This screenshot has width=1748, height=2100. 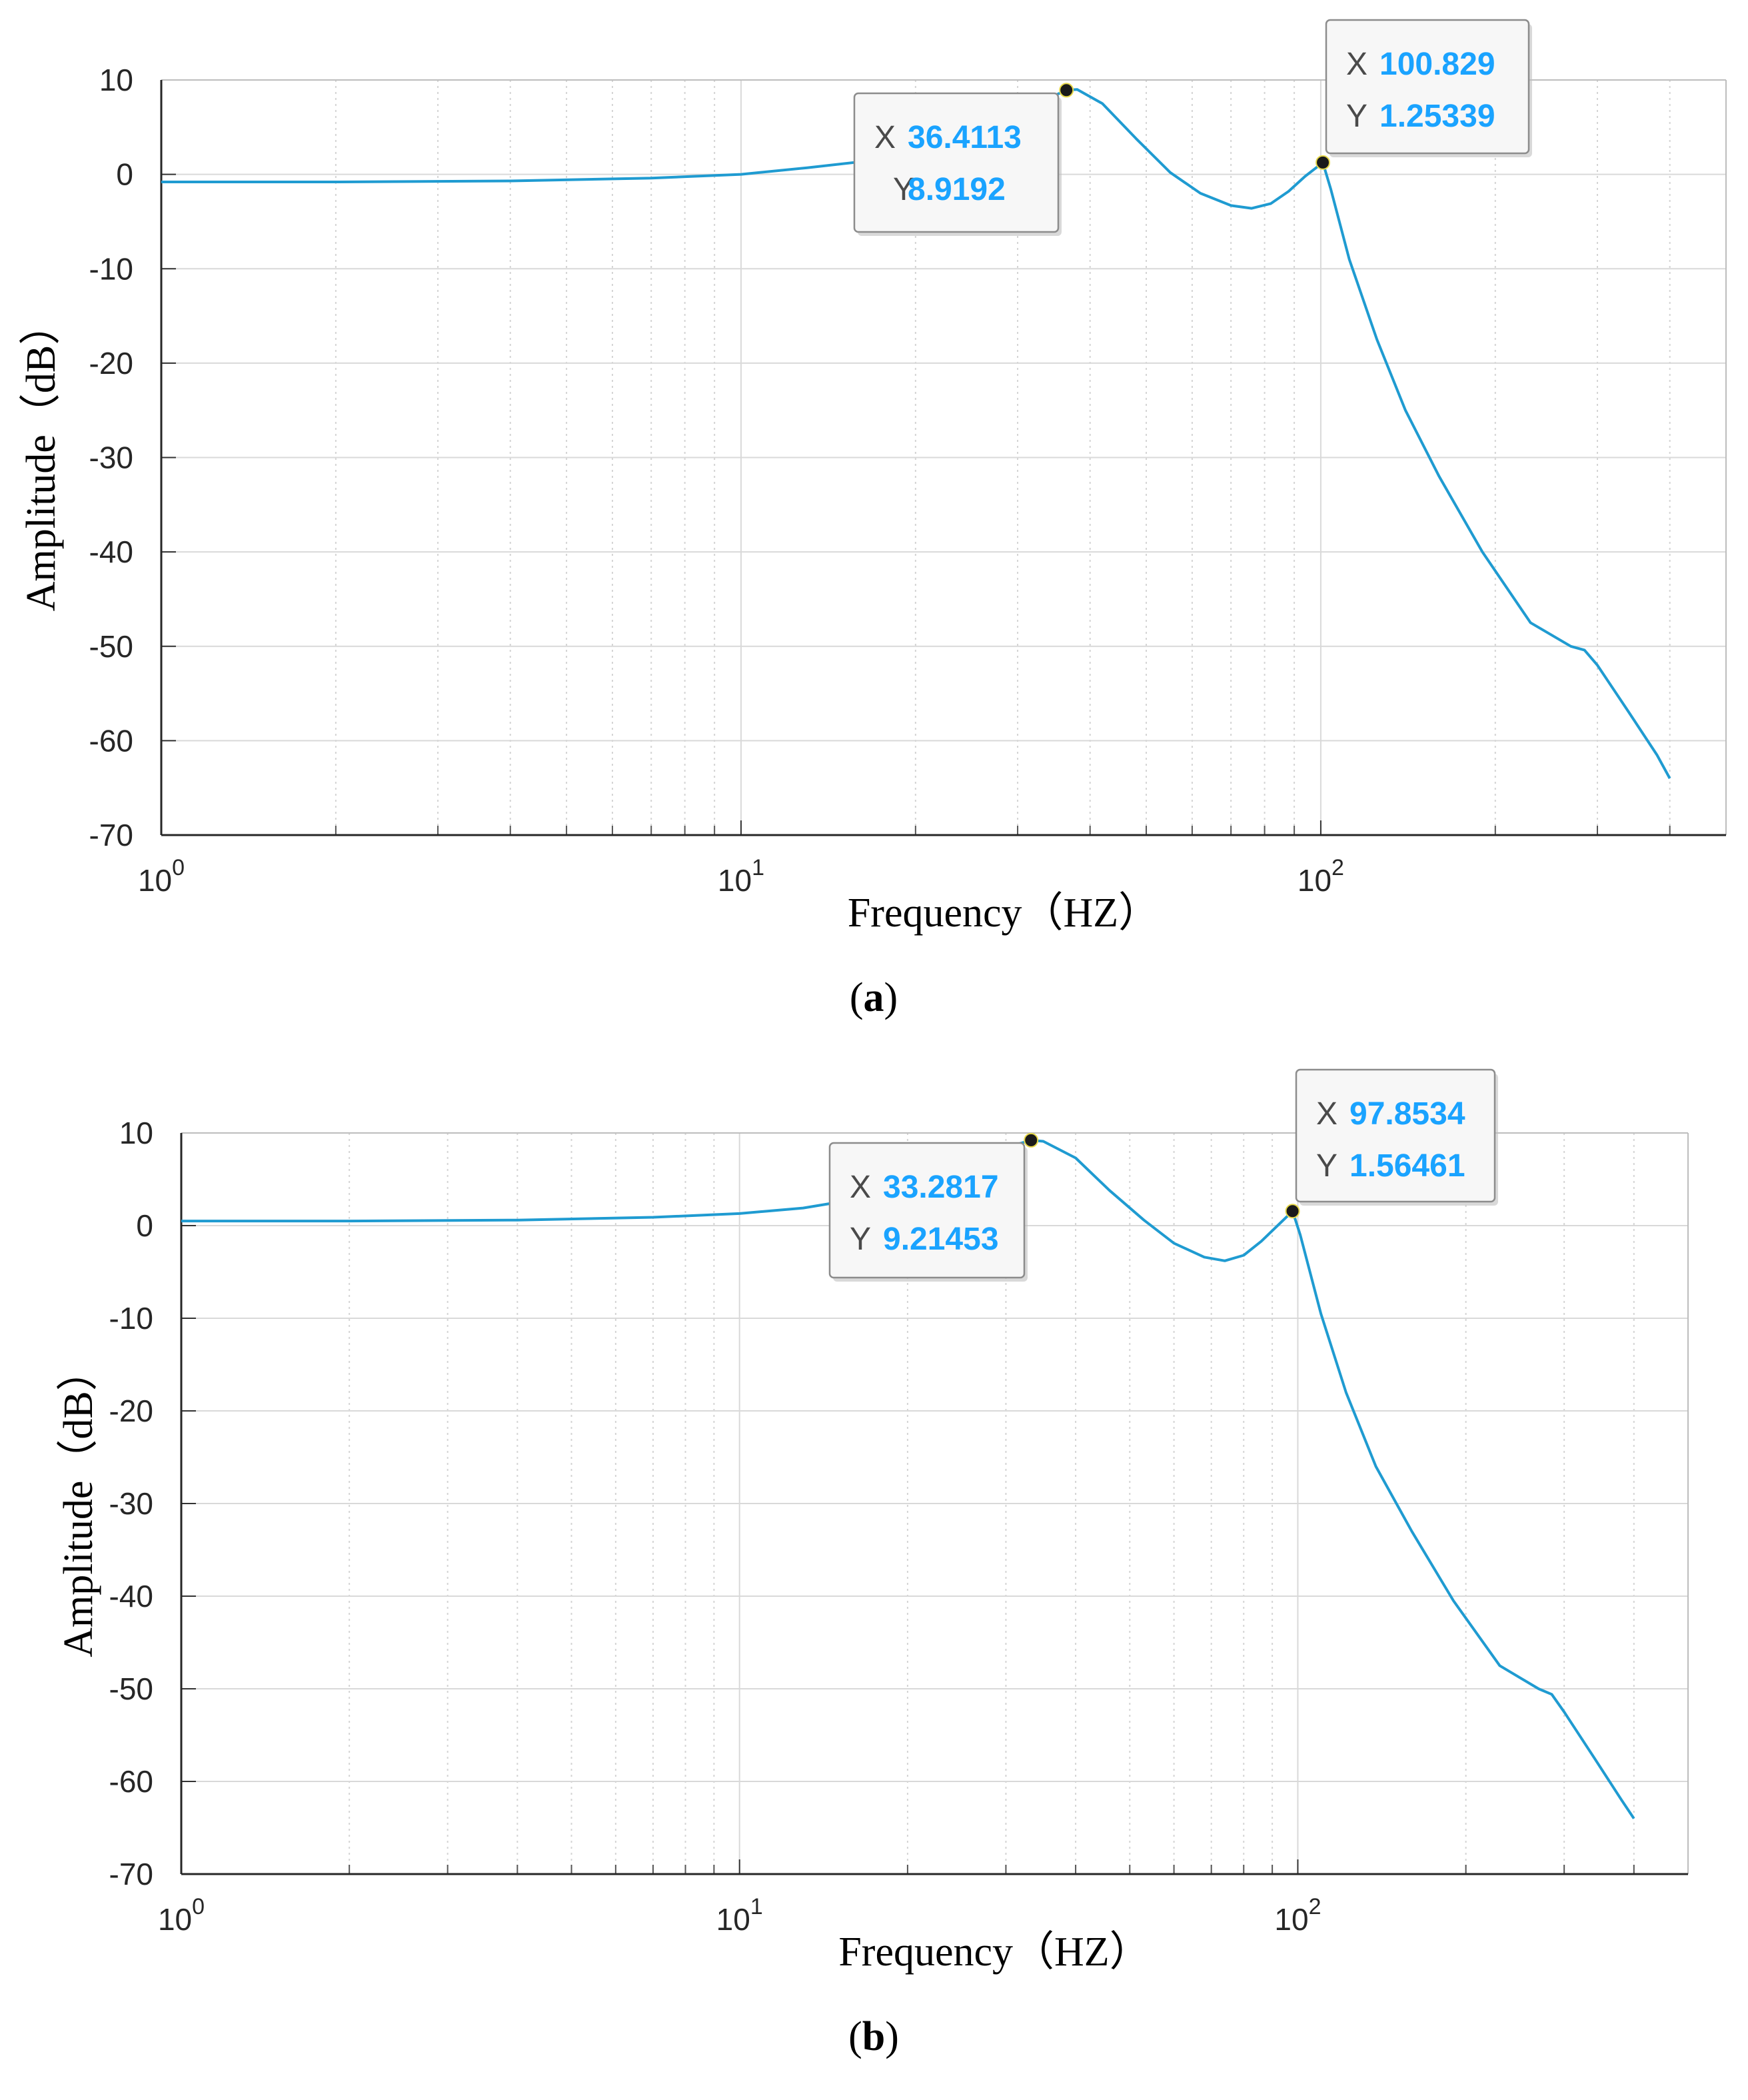 What do you see at coordinates (1407, 1166) in the screenshot?
I see `datatip-y-value: 1.56461` at bounding box center [1407, 1166].